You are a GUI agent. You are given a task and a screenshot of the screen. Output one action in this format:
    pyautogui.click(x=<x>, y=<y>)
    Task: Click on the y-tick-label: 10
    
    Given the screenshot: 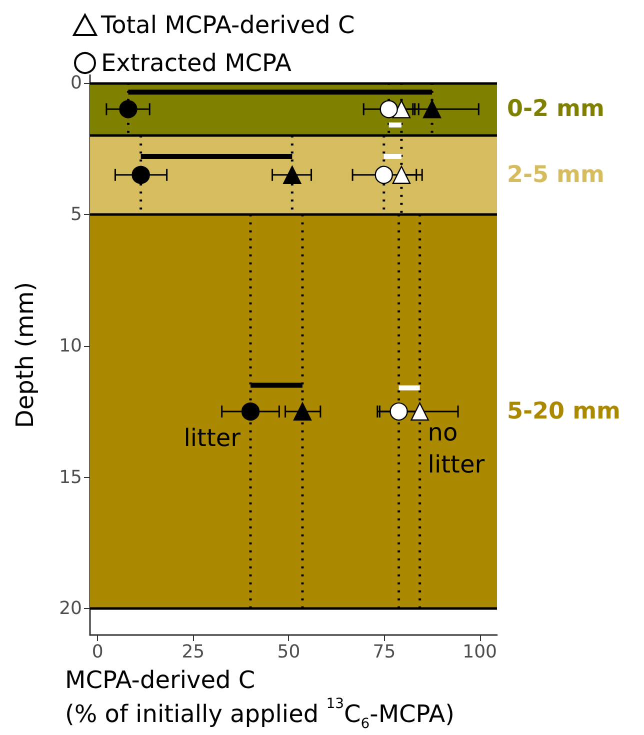 What is the action you would take?
    pyautogui.click(x=70, y=345)
    